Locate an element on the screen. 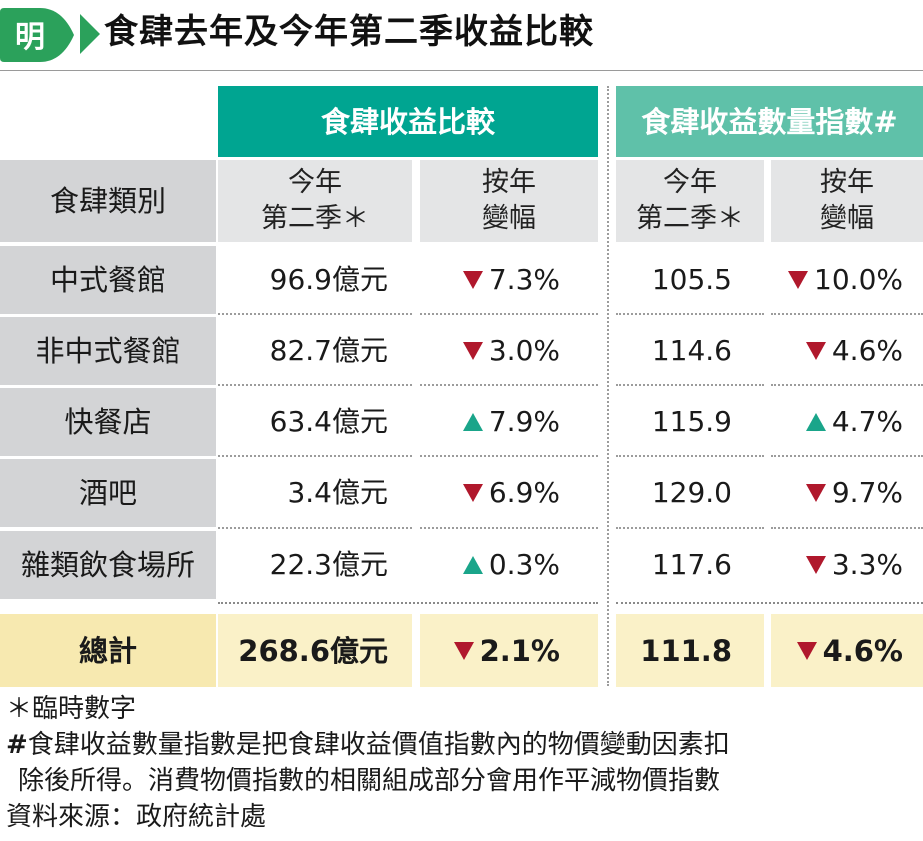 Image resolution: width=923 pixels, height=841 pixels. index-change-cell: 4.7% is located at coordinates (847, 422).